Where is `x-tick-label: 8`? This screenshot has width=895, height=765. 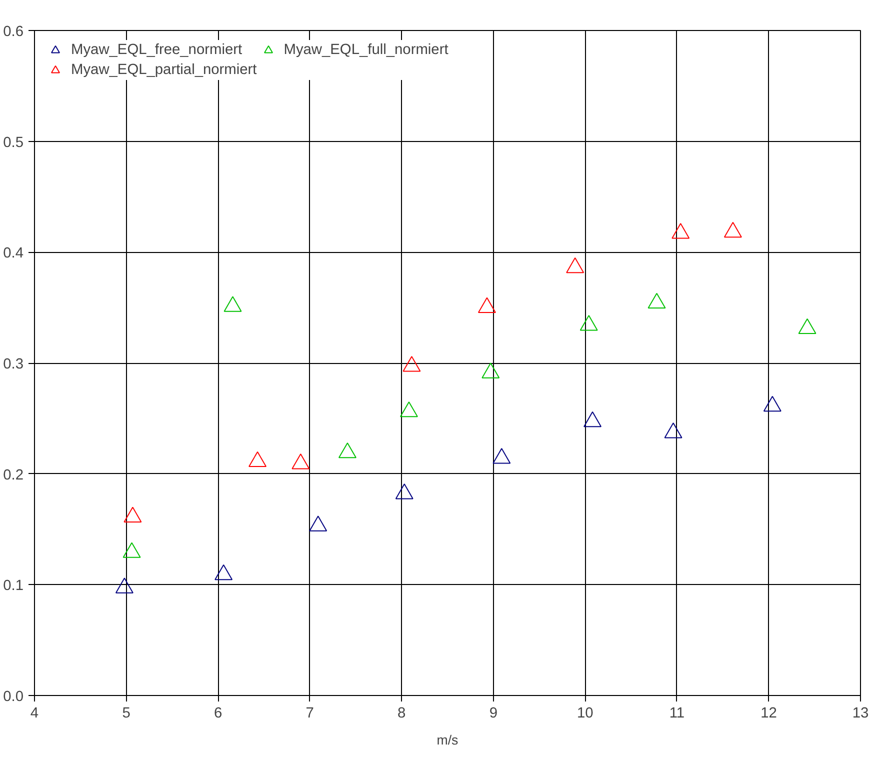
x-tick-label: 8 is located at coordinates (402, 714).